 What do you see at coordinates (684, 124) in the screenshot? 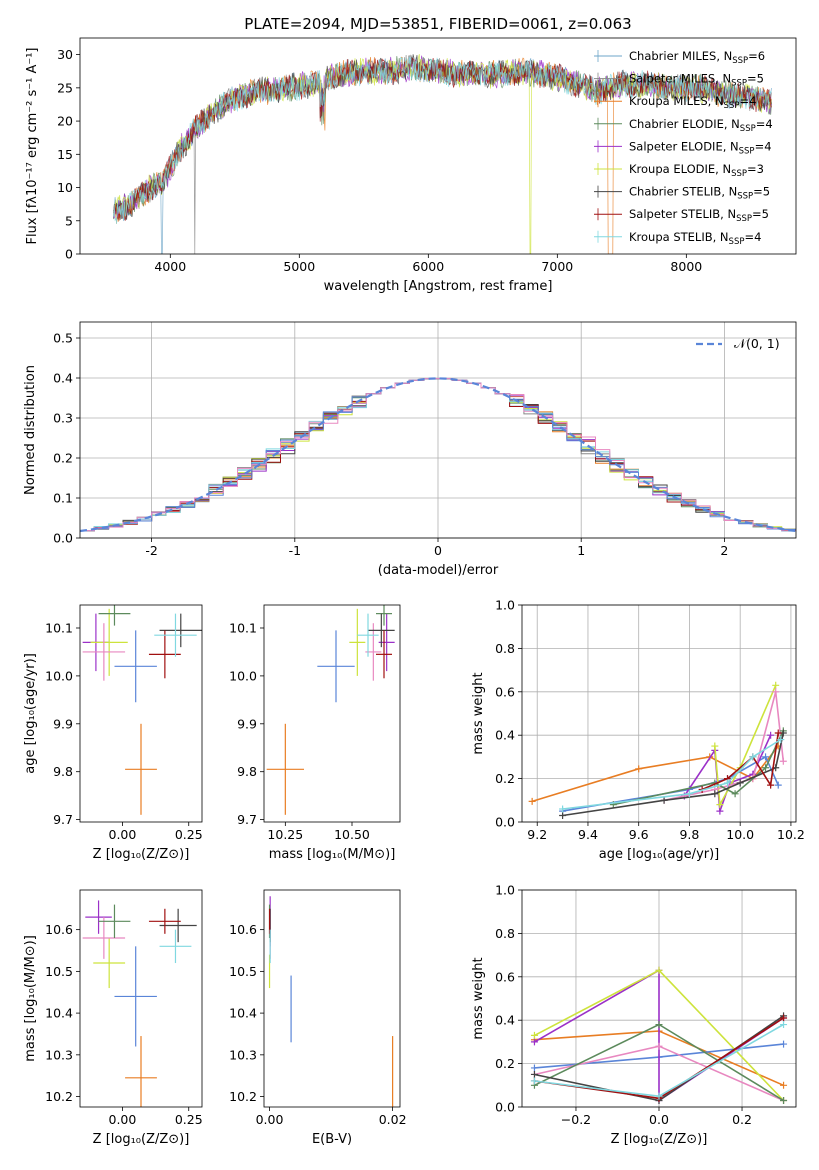
I see `legend-label: Chabrier ELODIE, N` at bounding box center [684, 124].